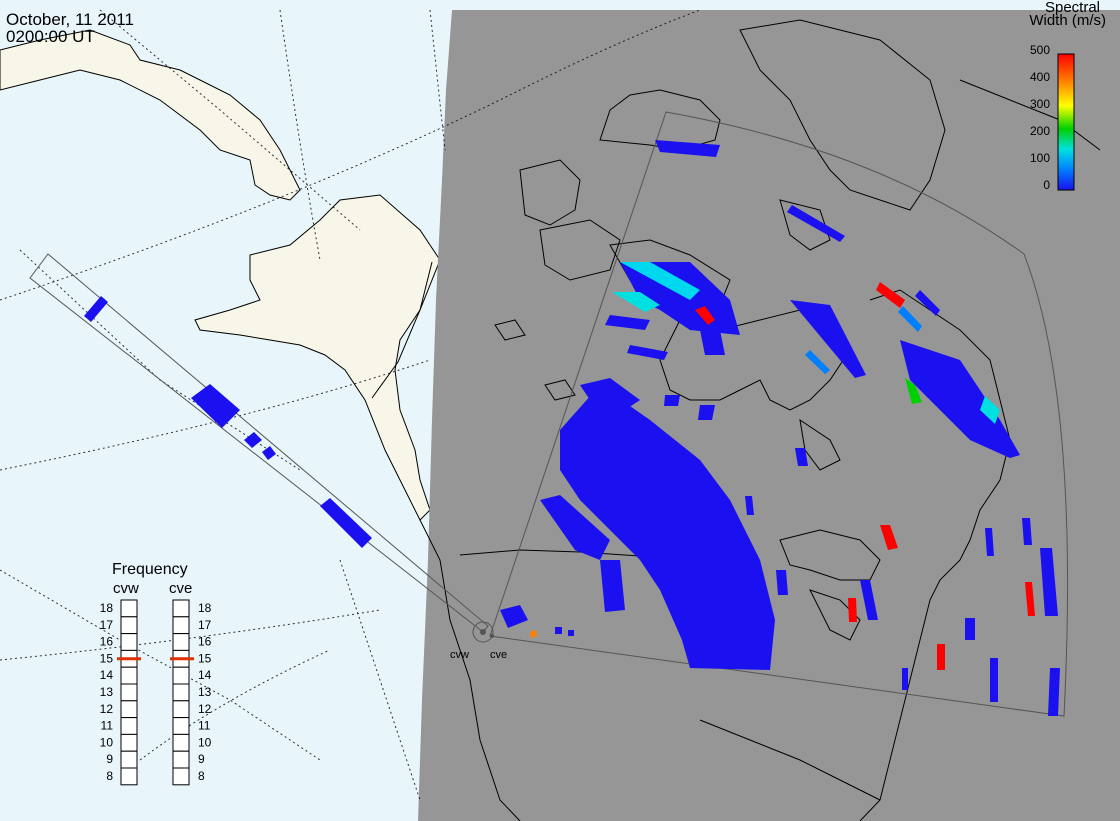 The width and height of the screenshot is (1120, 821). What do you see at coordinates (1040, 104) in the screenshot?
I see `colorbar-tick: 300` at bounding box center [1040, 104].